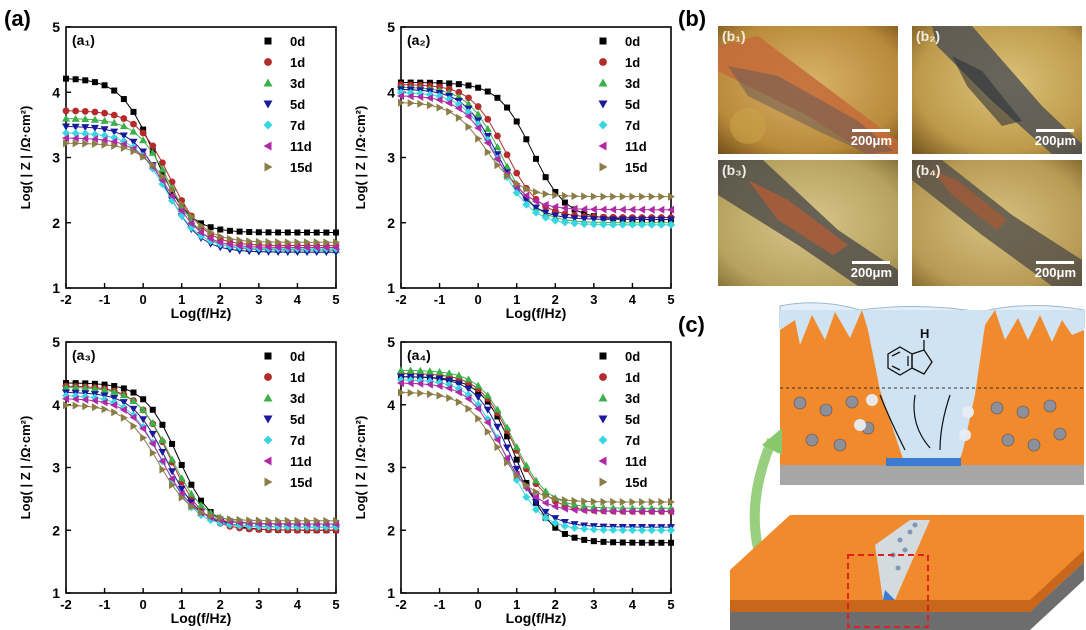 The image size is (1086, 630). What do you see at coordinates (419, 355) in the screenshot?
I see `subpanel-label: (a₄)` at bounding box center [419, 355].